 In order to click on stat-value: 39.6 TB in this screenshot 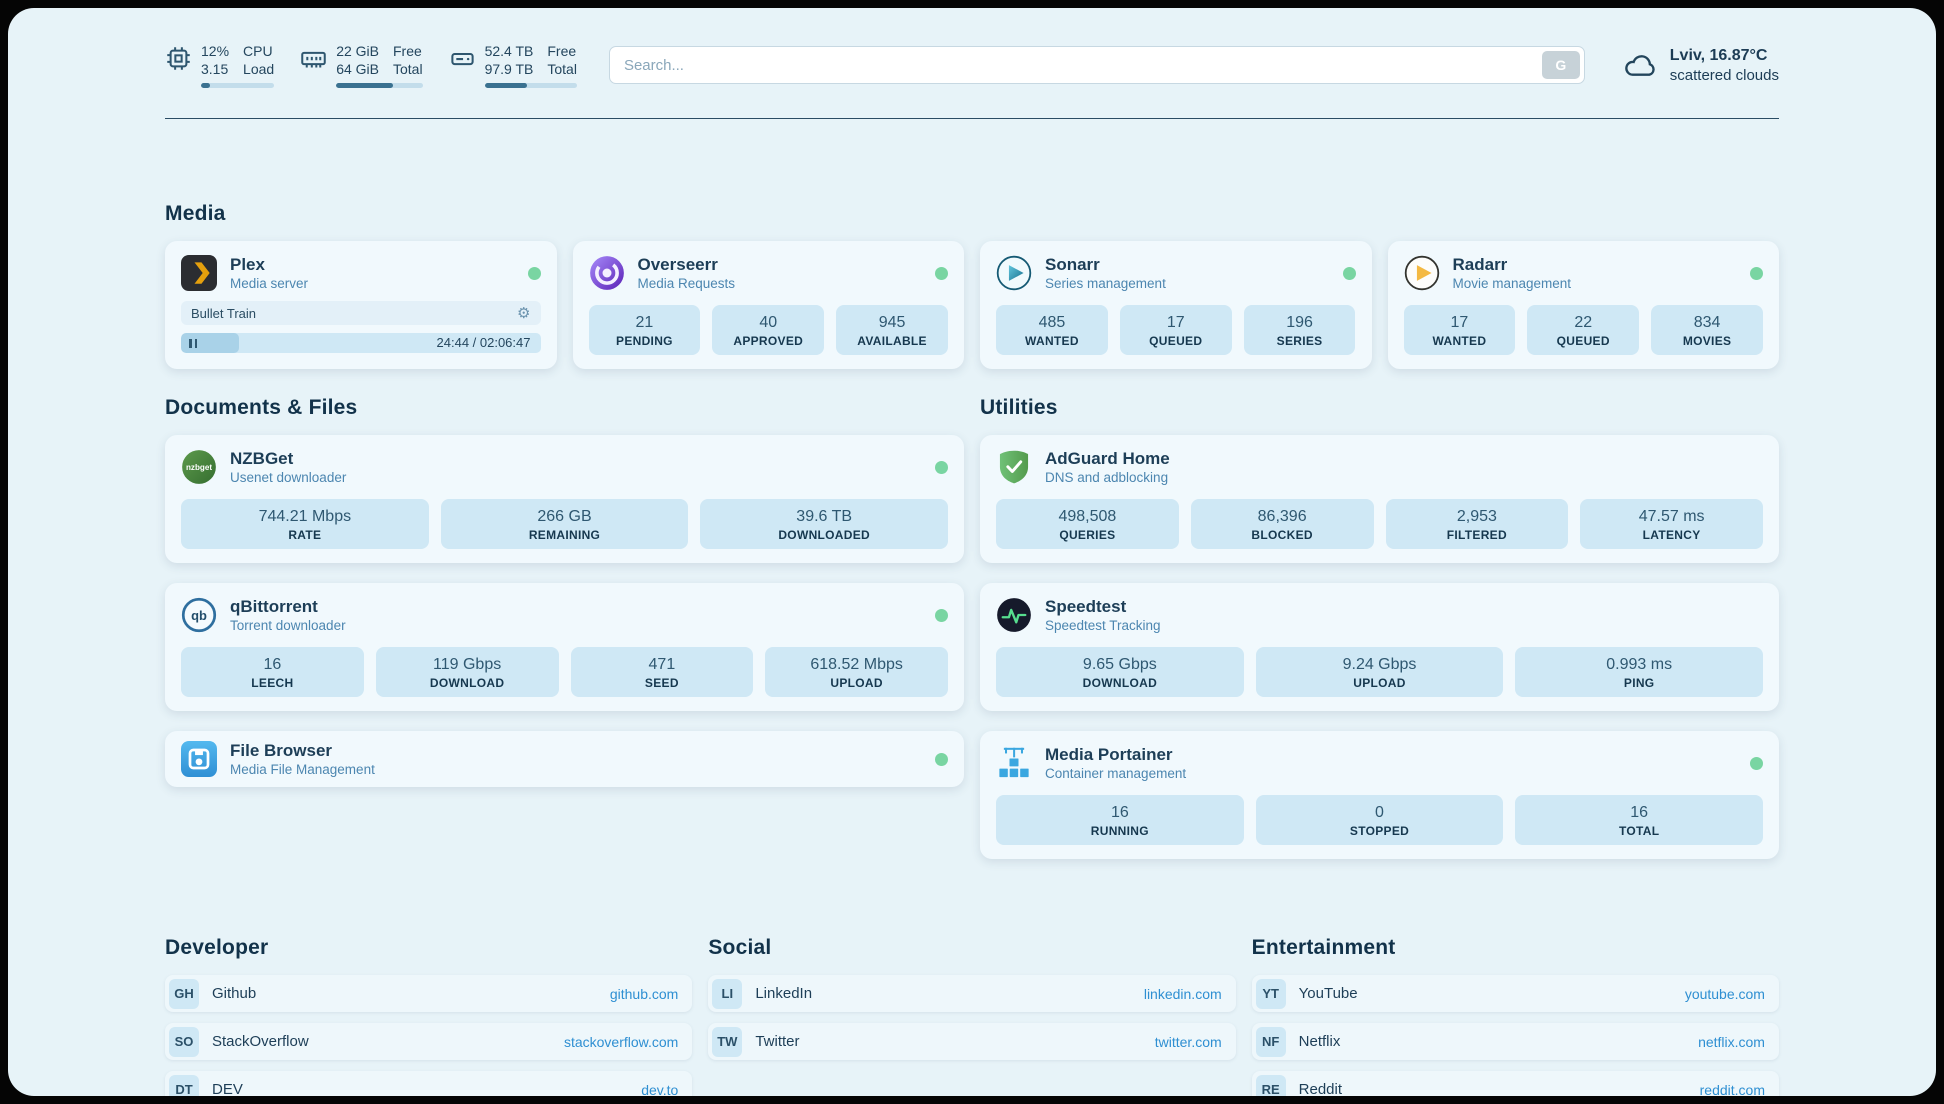, I will do `click(824, 516)`.